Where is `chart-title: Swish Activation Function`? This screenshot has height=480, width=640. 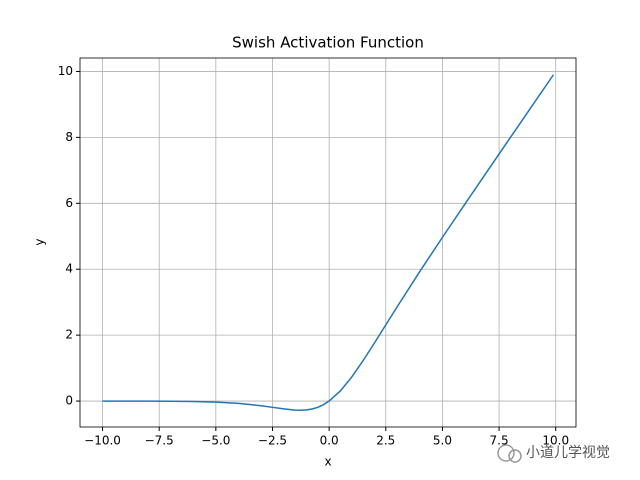
chart-title: Swish Activation Function is located at coordinates (328, 43).